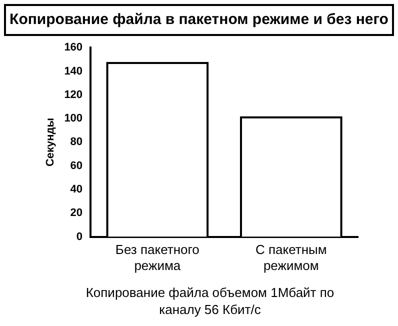 This screenshot has width=398, height=326. Describe the element at coordinates (73, 48) in the screenshot. I see `y-tick-label: 160` at that location.